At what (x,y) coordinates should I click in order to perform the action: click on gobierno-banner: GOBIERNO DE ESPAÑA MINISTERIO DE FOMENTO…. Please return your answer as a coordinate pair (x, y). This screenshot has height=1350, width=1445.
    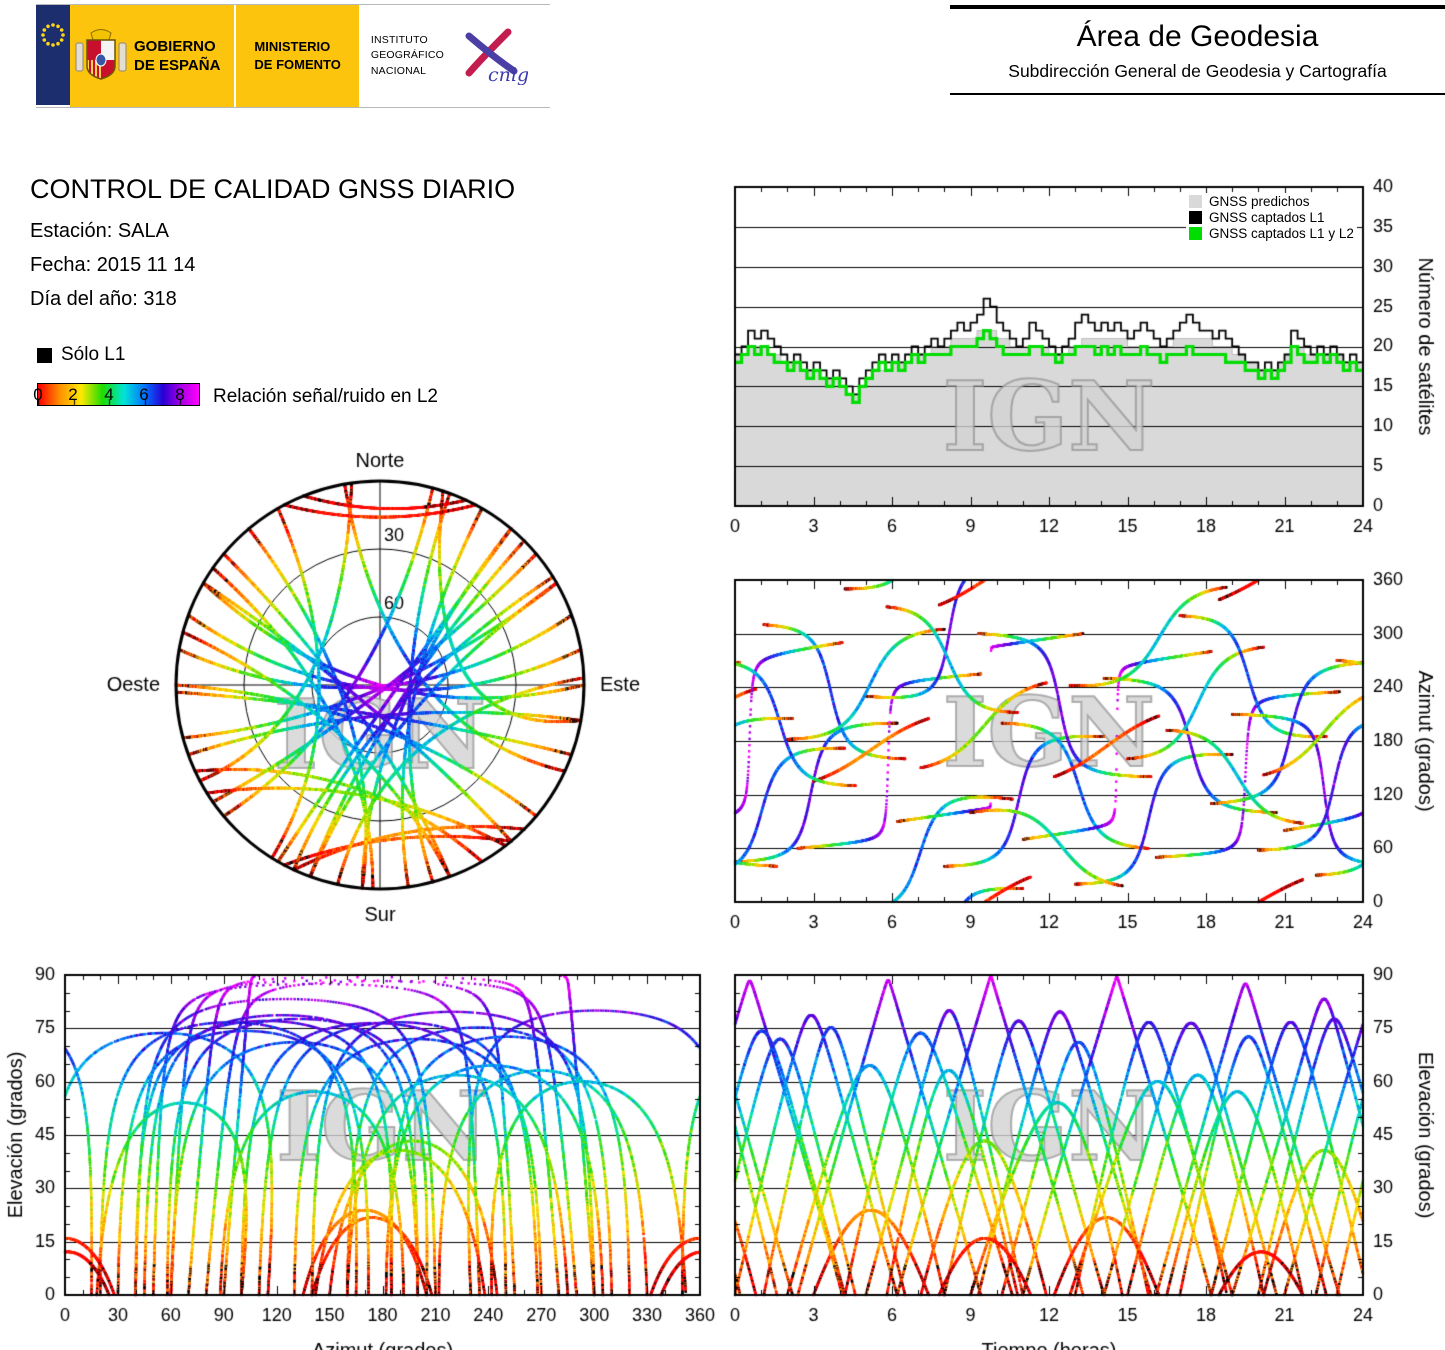
    Looking at the image, I should click on (293, 56).